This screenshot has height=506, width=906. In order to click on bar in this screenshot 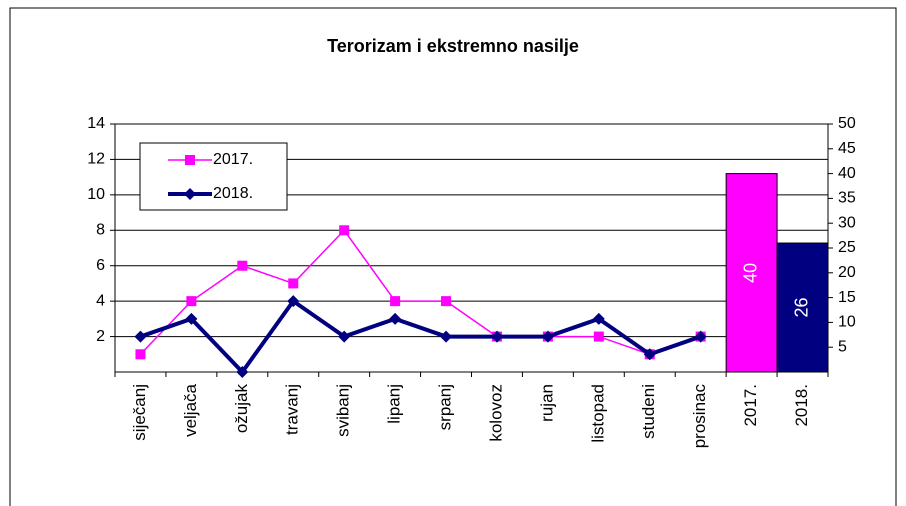, I will do `click(751, 273)`.